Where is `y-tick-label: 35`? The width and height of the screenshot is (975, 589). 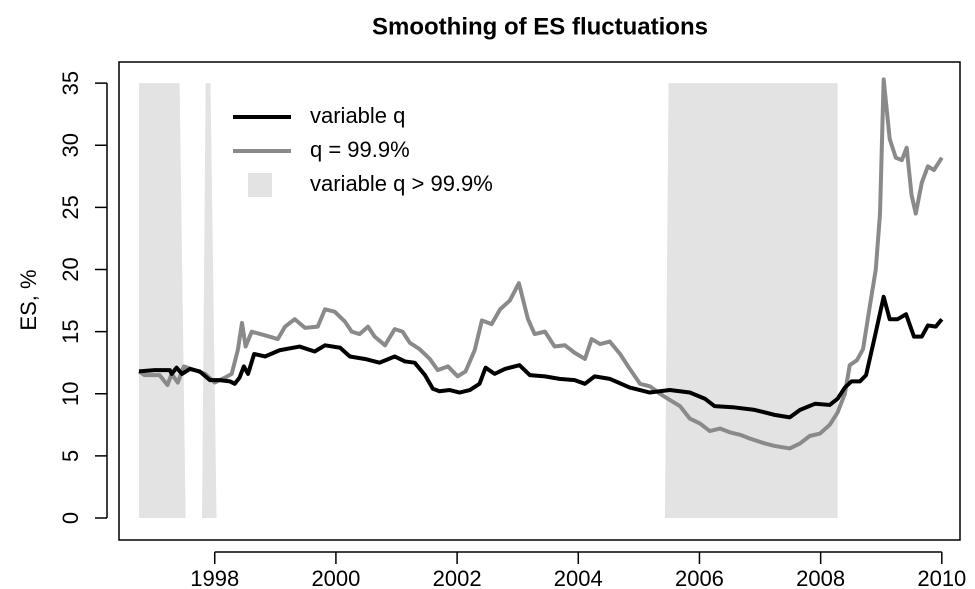 y-tick-label: 35 is located at coordinates (70, 83).